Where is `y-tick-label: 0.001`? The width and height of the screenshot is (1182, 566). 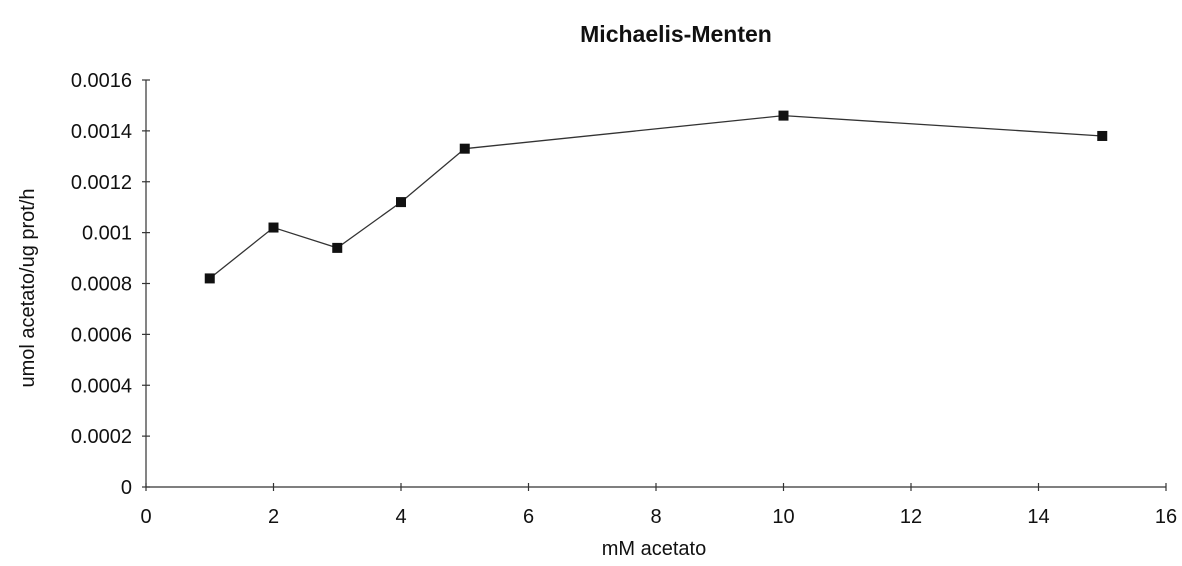 y-tick-label: 0.001 is located at coordinates (107, 234).